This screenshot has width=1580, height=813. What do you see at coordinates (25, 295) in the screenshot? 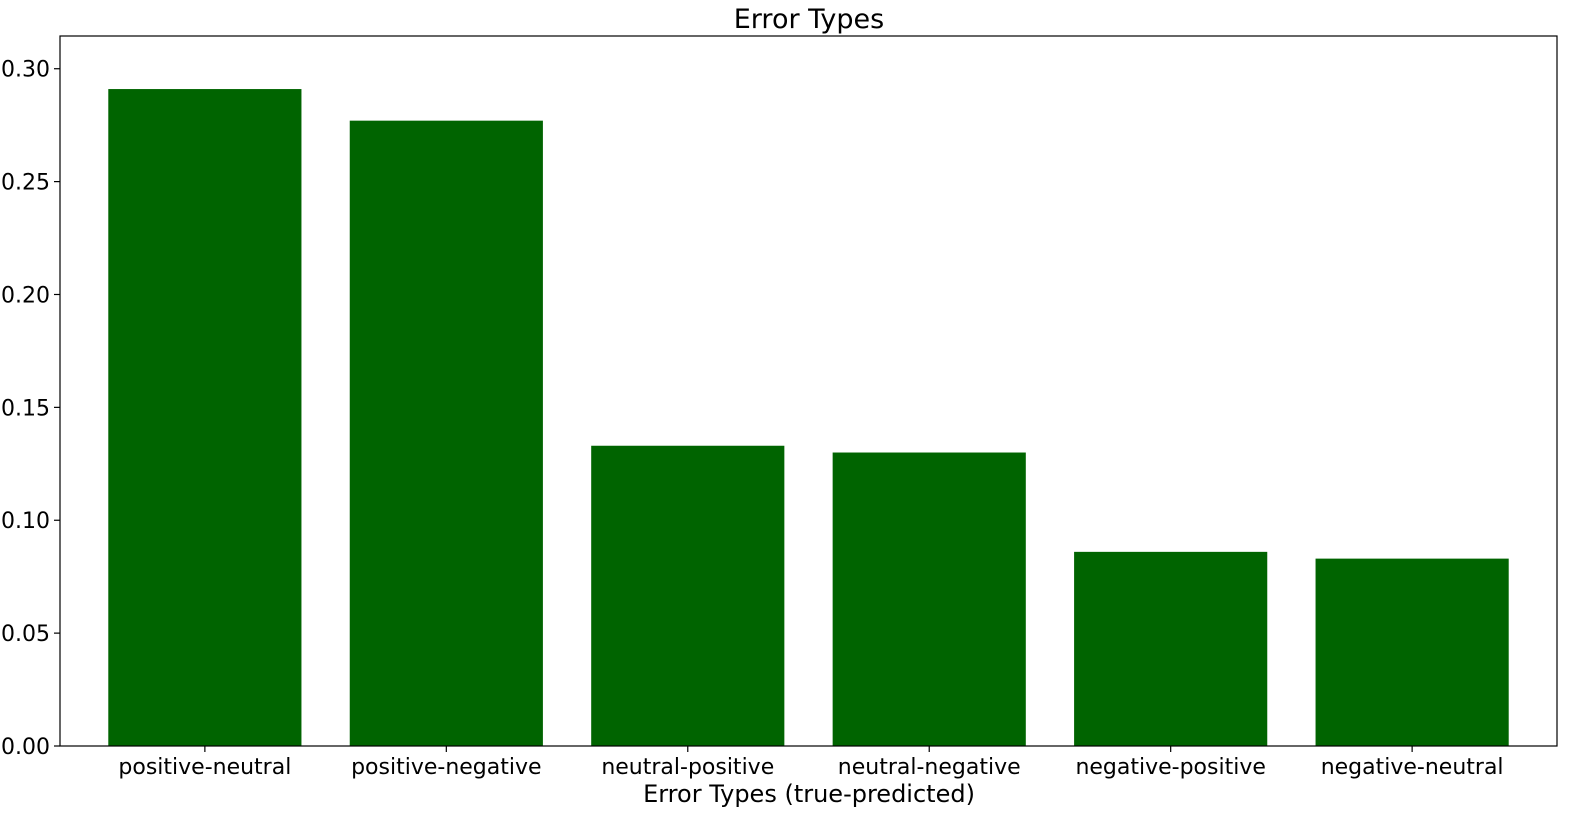
I see `y-tick-label: 0.20` at bounding box center [25, 295].